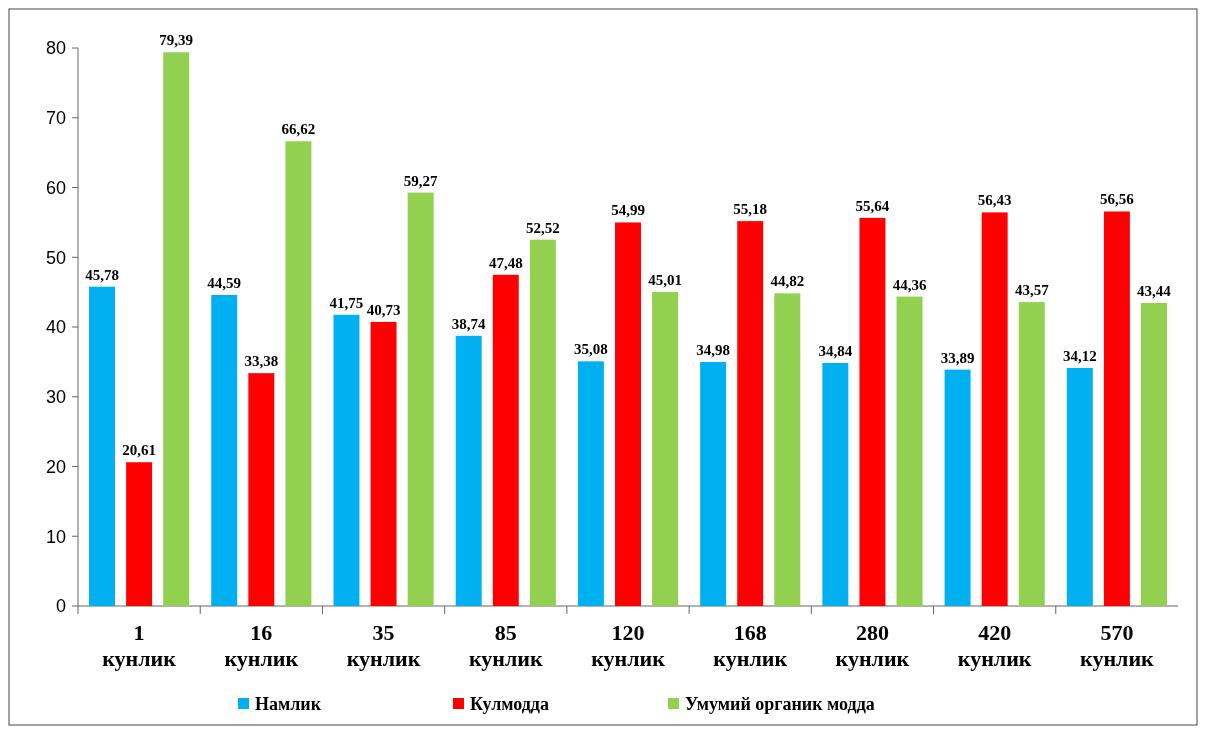 The image size is (1206, 734). Describe the element at coordinates (1117, 645) in the screenshot. I see `x-tick-label: 570 кунлик` at that location.